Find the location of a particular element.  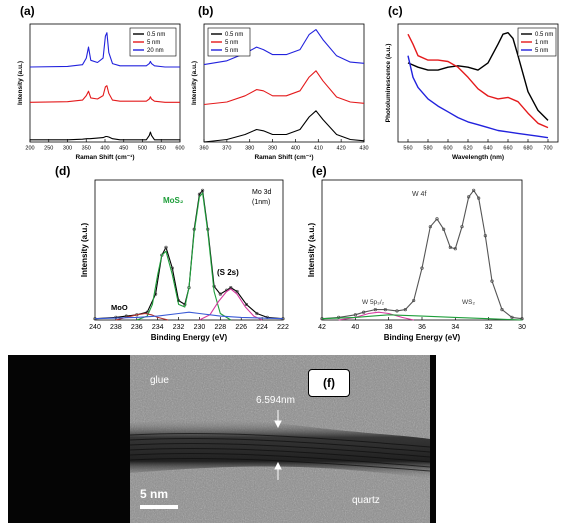

tem-left-border is located at coordinates (70, 439).